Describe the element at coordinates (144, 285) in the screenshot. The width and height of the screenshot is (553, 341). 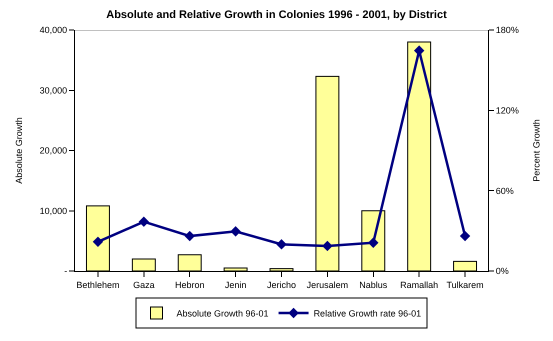
I see `x-tick-label: Gaza` at that location.